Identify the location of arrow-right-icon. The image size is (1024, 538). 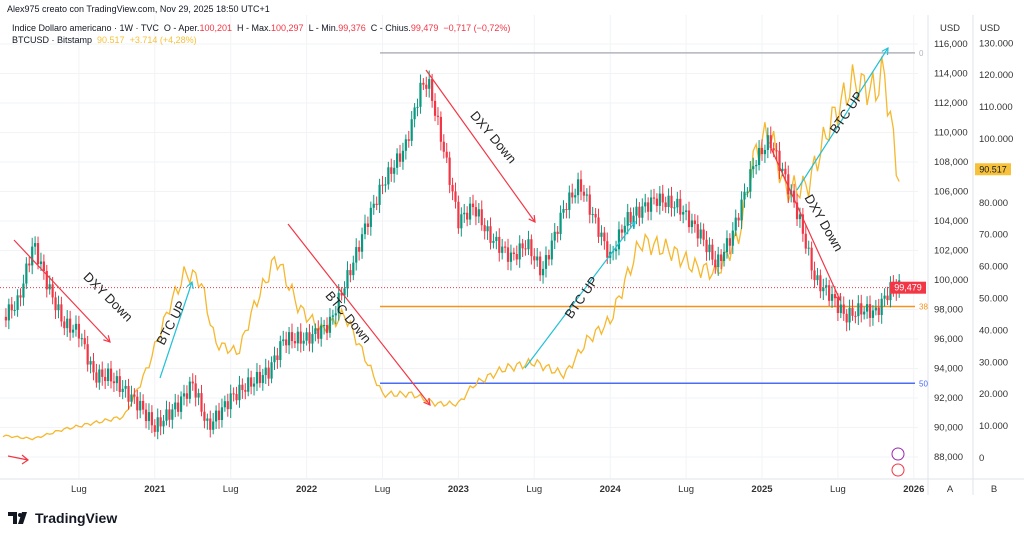
(18, 459).